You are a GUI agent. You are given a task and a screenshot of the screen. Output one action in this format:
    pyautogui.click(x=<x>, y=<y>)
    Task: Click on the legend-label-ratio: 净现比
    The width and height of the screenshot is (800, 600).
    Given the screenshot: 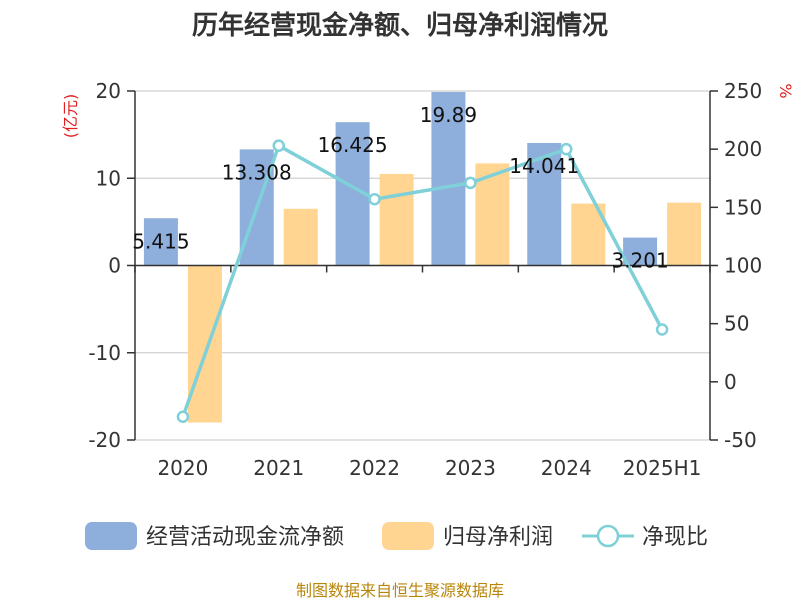 What is the action you would take?
    pyautogui.click(x=675, y=537)
    